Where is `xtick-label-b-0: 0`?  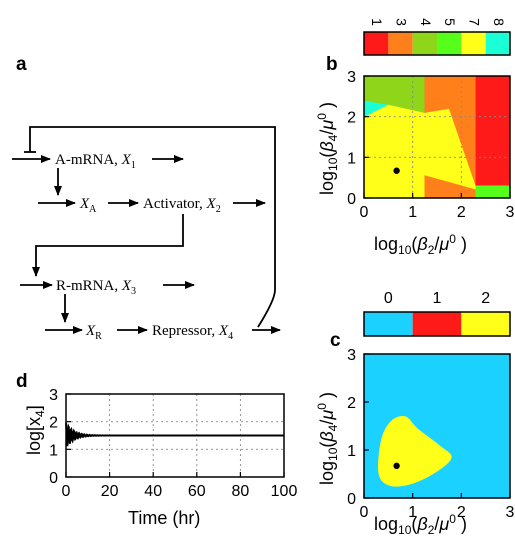 xtick-label-b-0: 0 is located at coordinates (364, 212).